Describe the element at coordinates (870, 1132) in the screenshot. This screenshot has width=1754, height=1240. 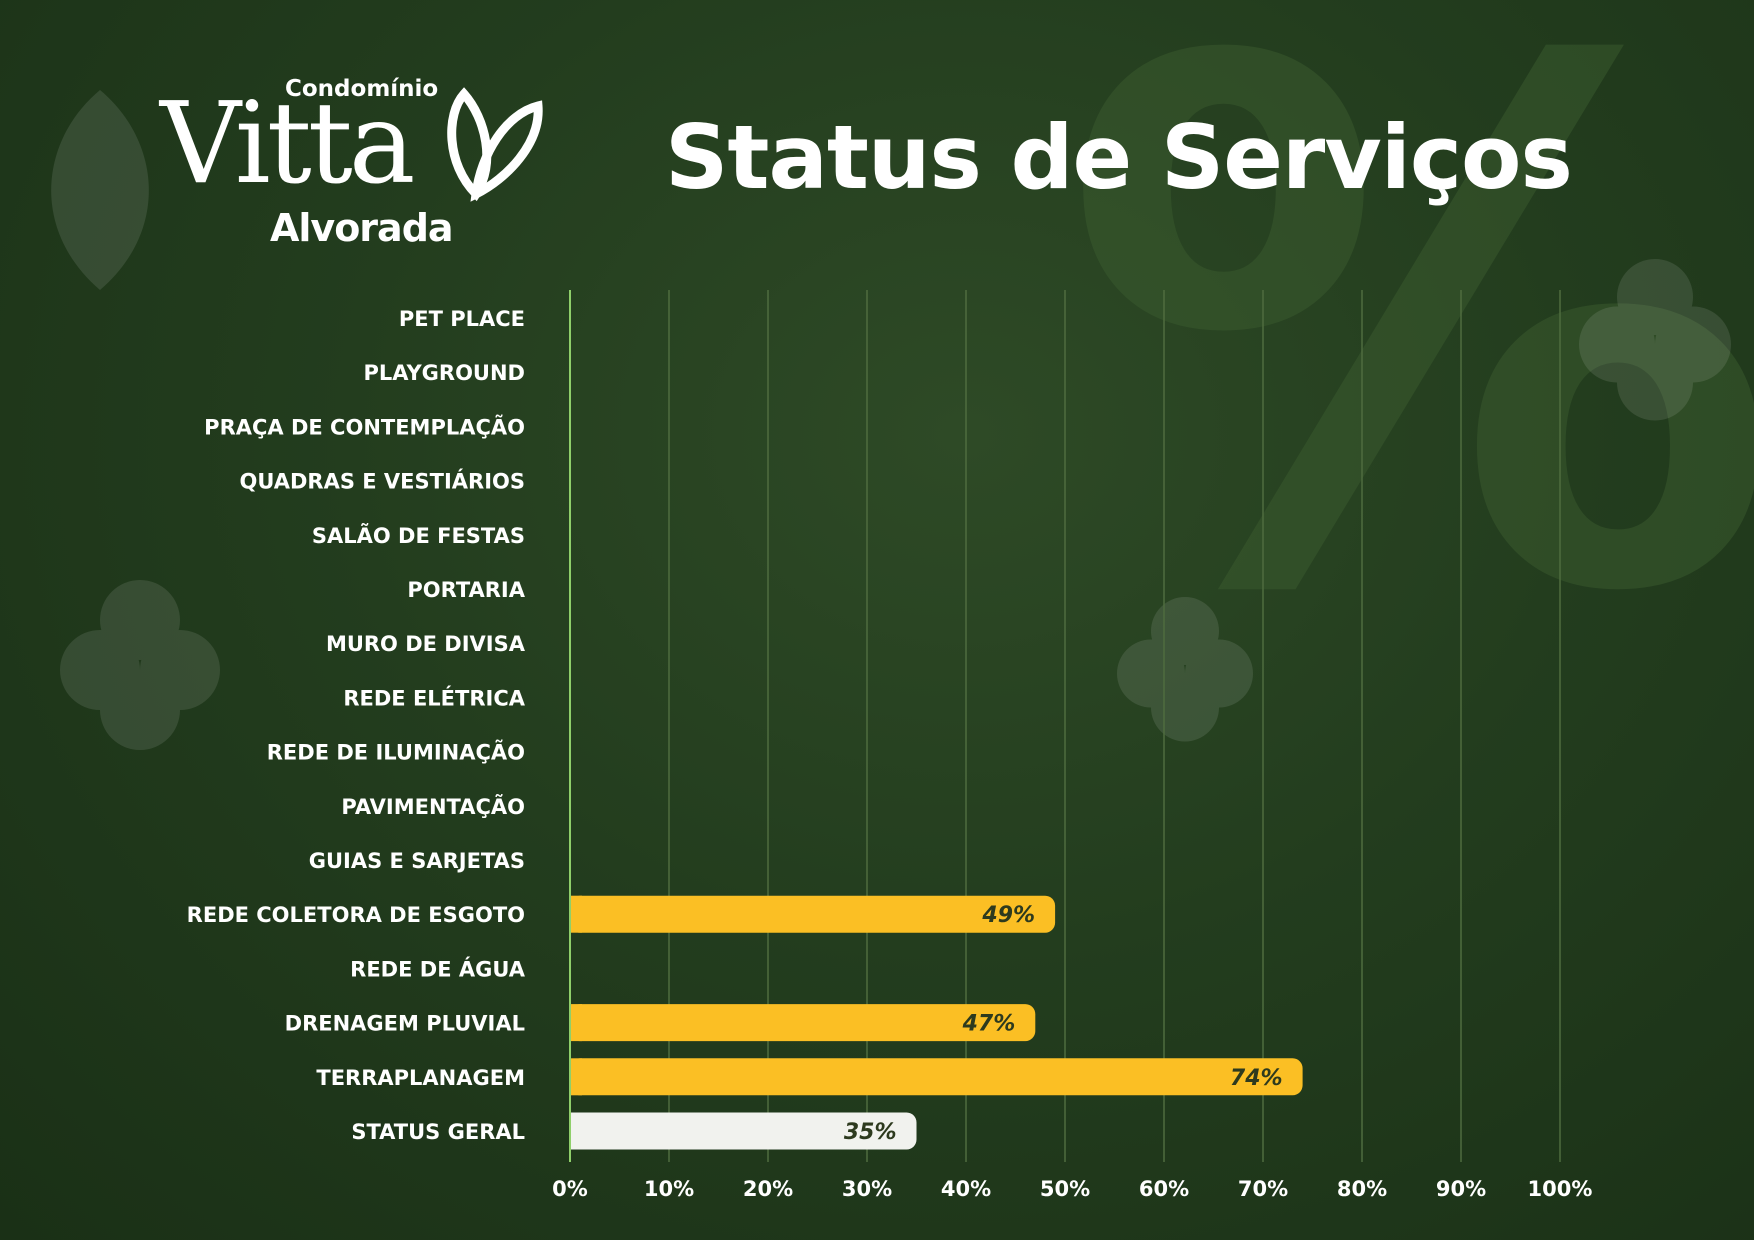
I see `bar-value-label: 35%` at that location.